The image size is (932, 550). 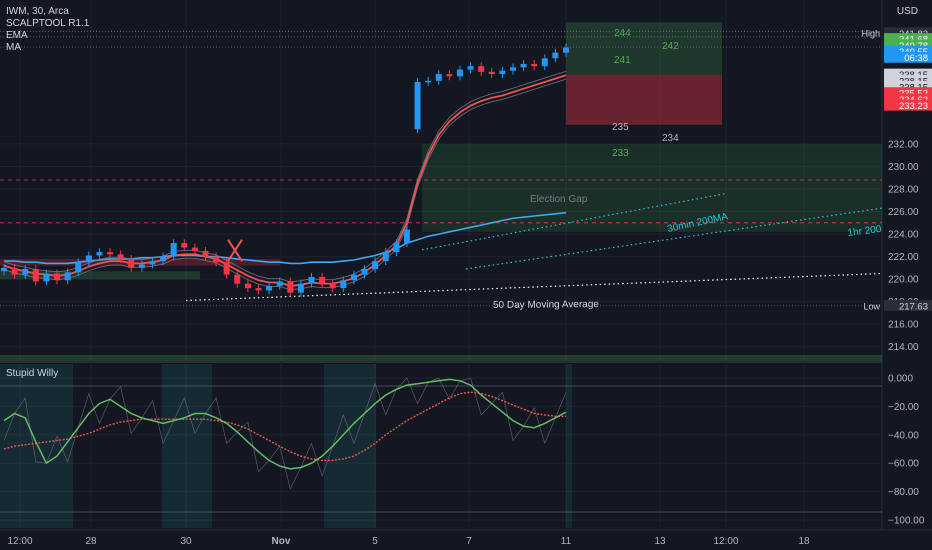 I want to click on currency-label: USD, so click(x=907, y=11).